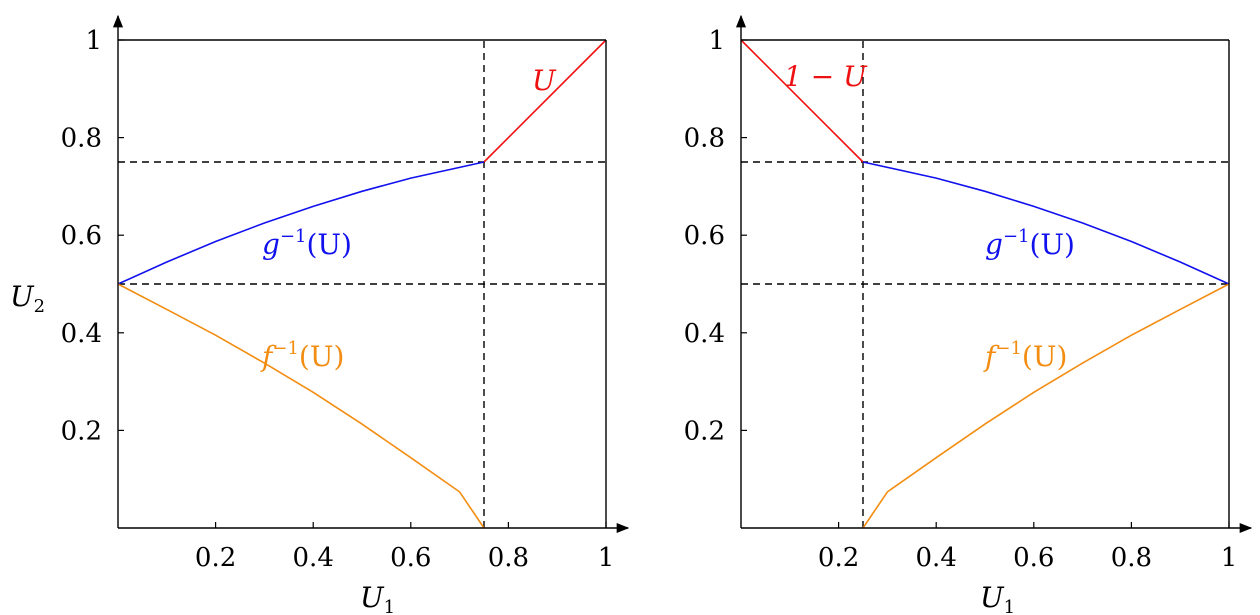  What do you see at coordinates (544, 80) in the screenshot?
I see `label-u: U` at bounding box center [544, 80].